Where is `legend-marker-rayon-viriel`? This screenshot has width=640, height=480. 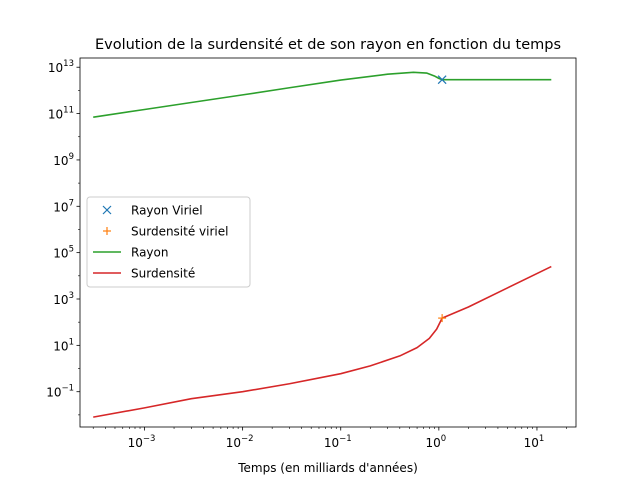
legend-marker-rayon-viriel is located at coordinates (107, 210).